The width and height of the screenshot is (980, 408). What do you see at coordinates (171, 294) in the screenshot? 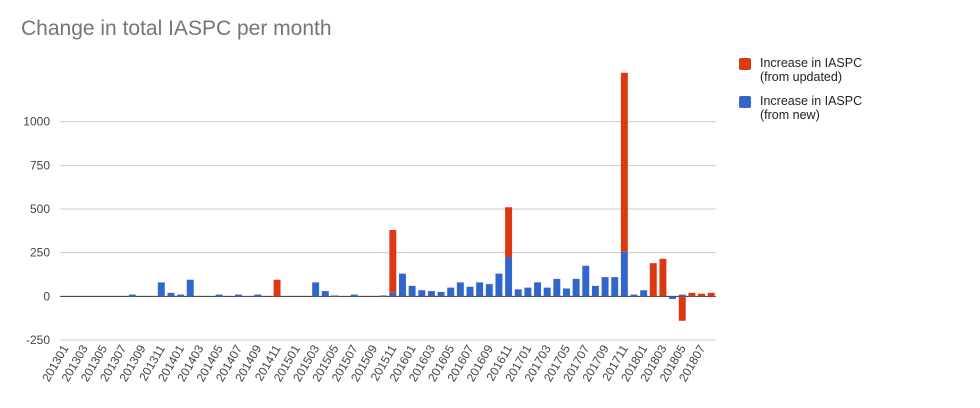
I see `bar-201312-new` at bounding box center [171, 294].